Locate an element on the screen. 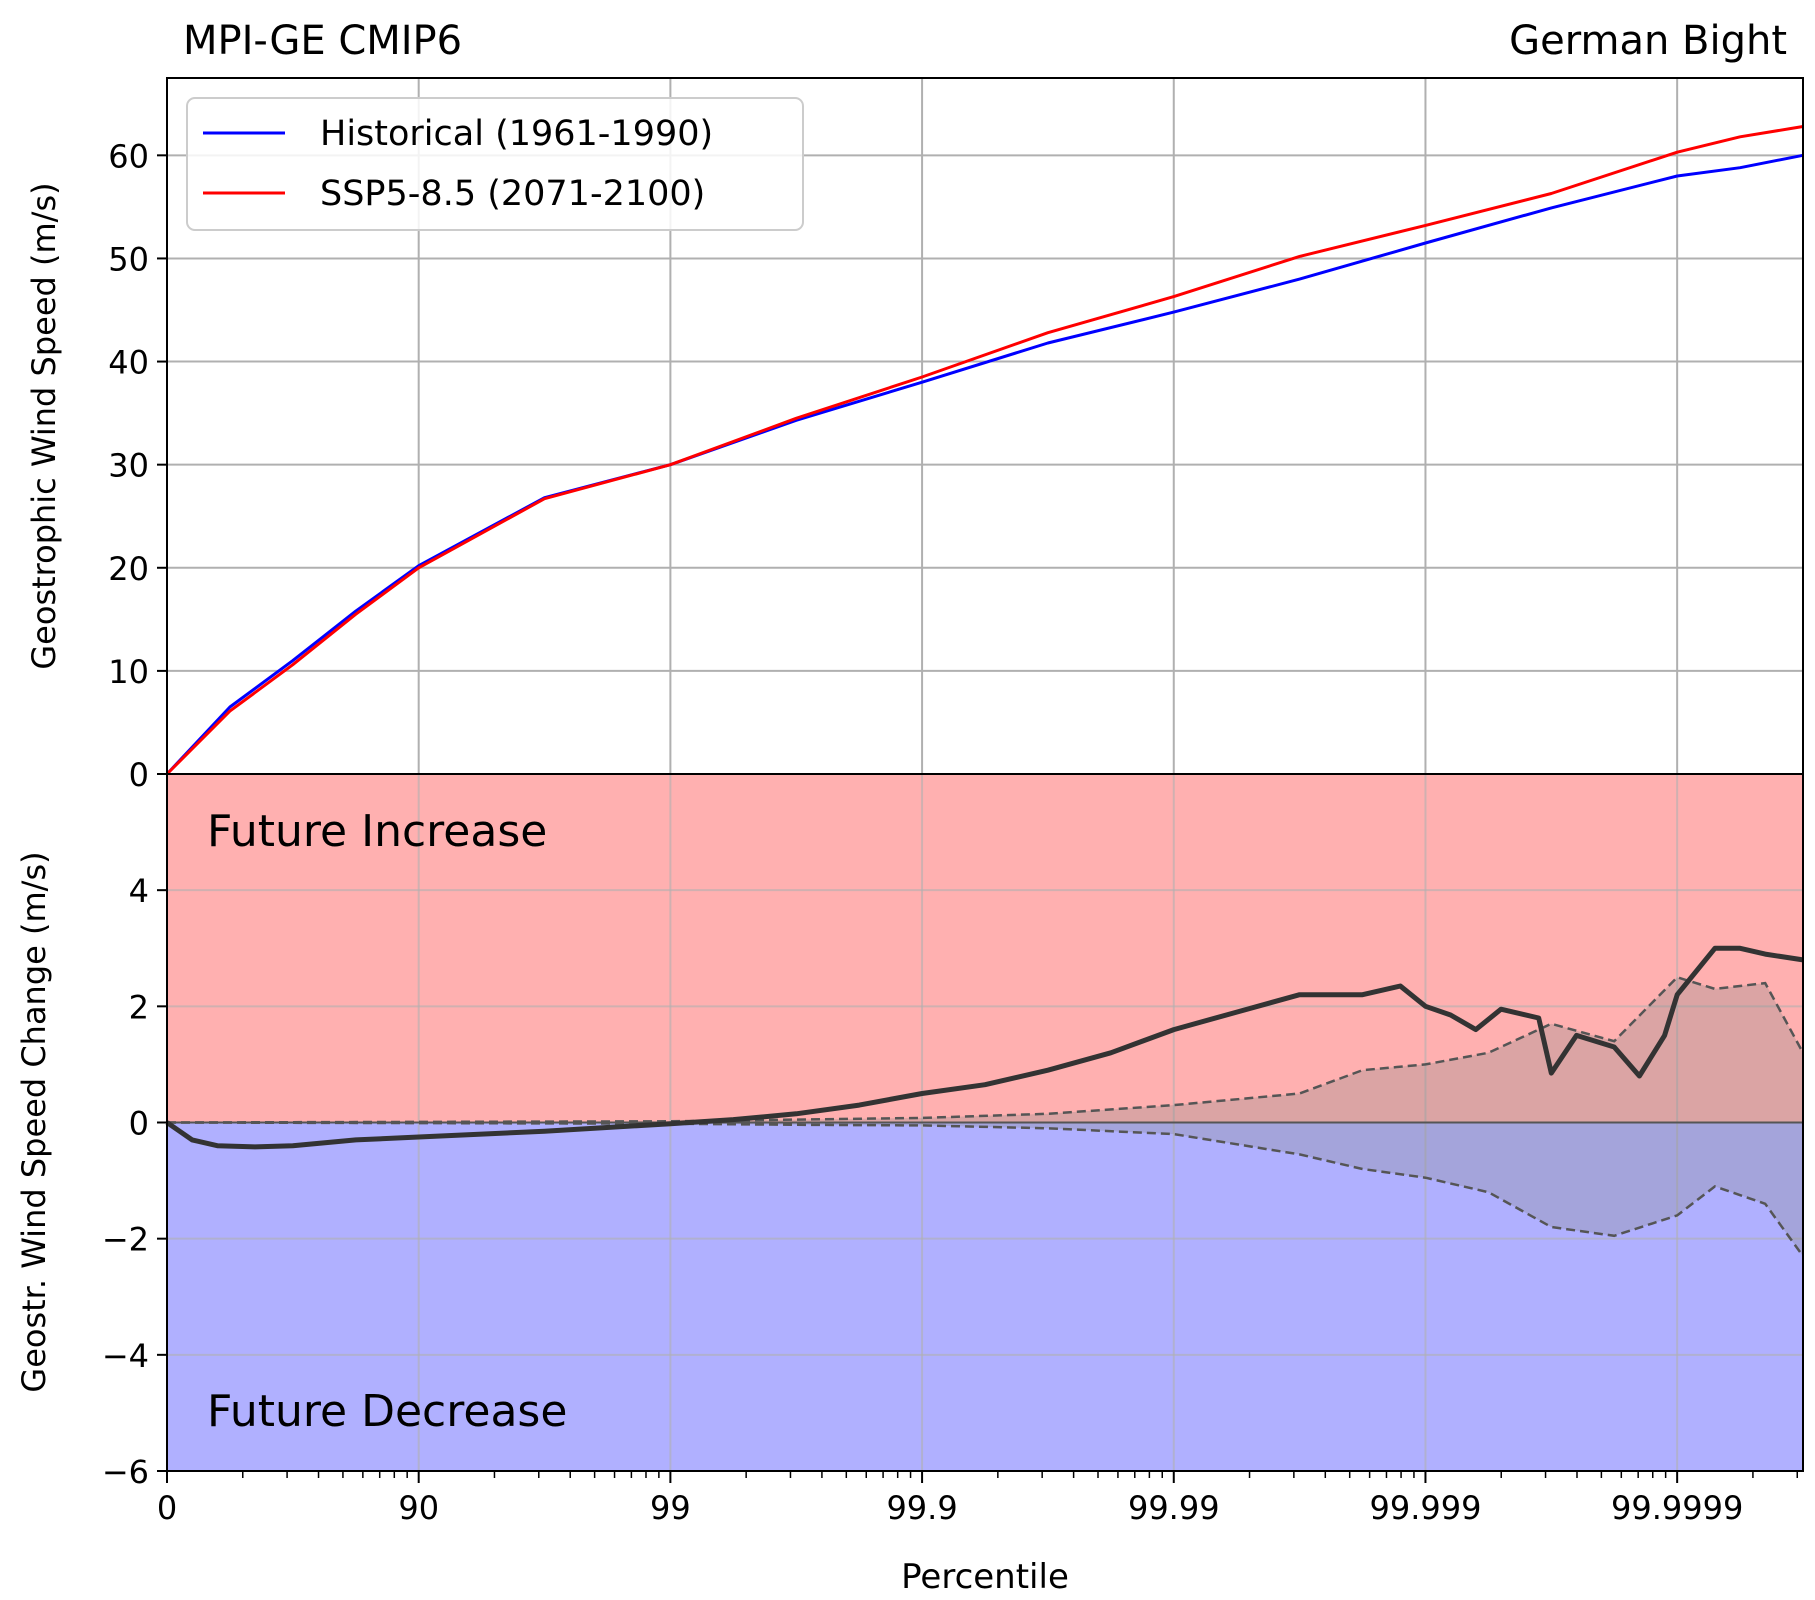 The width and height of the screenshot is (1815, 1600). top-ylabel: Geostrophic Wind Speed (m/s) is located at coordinates (44, 425).